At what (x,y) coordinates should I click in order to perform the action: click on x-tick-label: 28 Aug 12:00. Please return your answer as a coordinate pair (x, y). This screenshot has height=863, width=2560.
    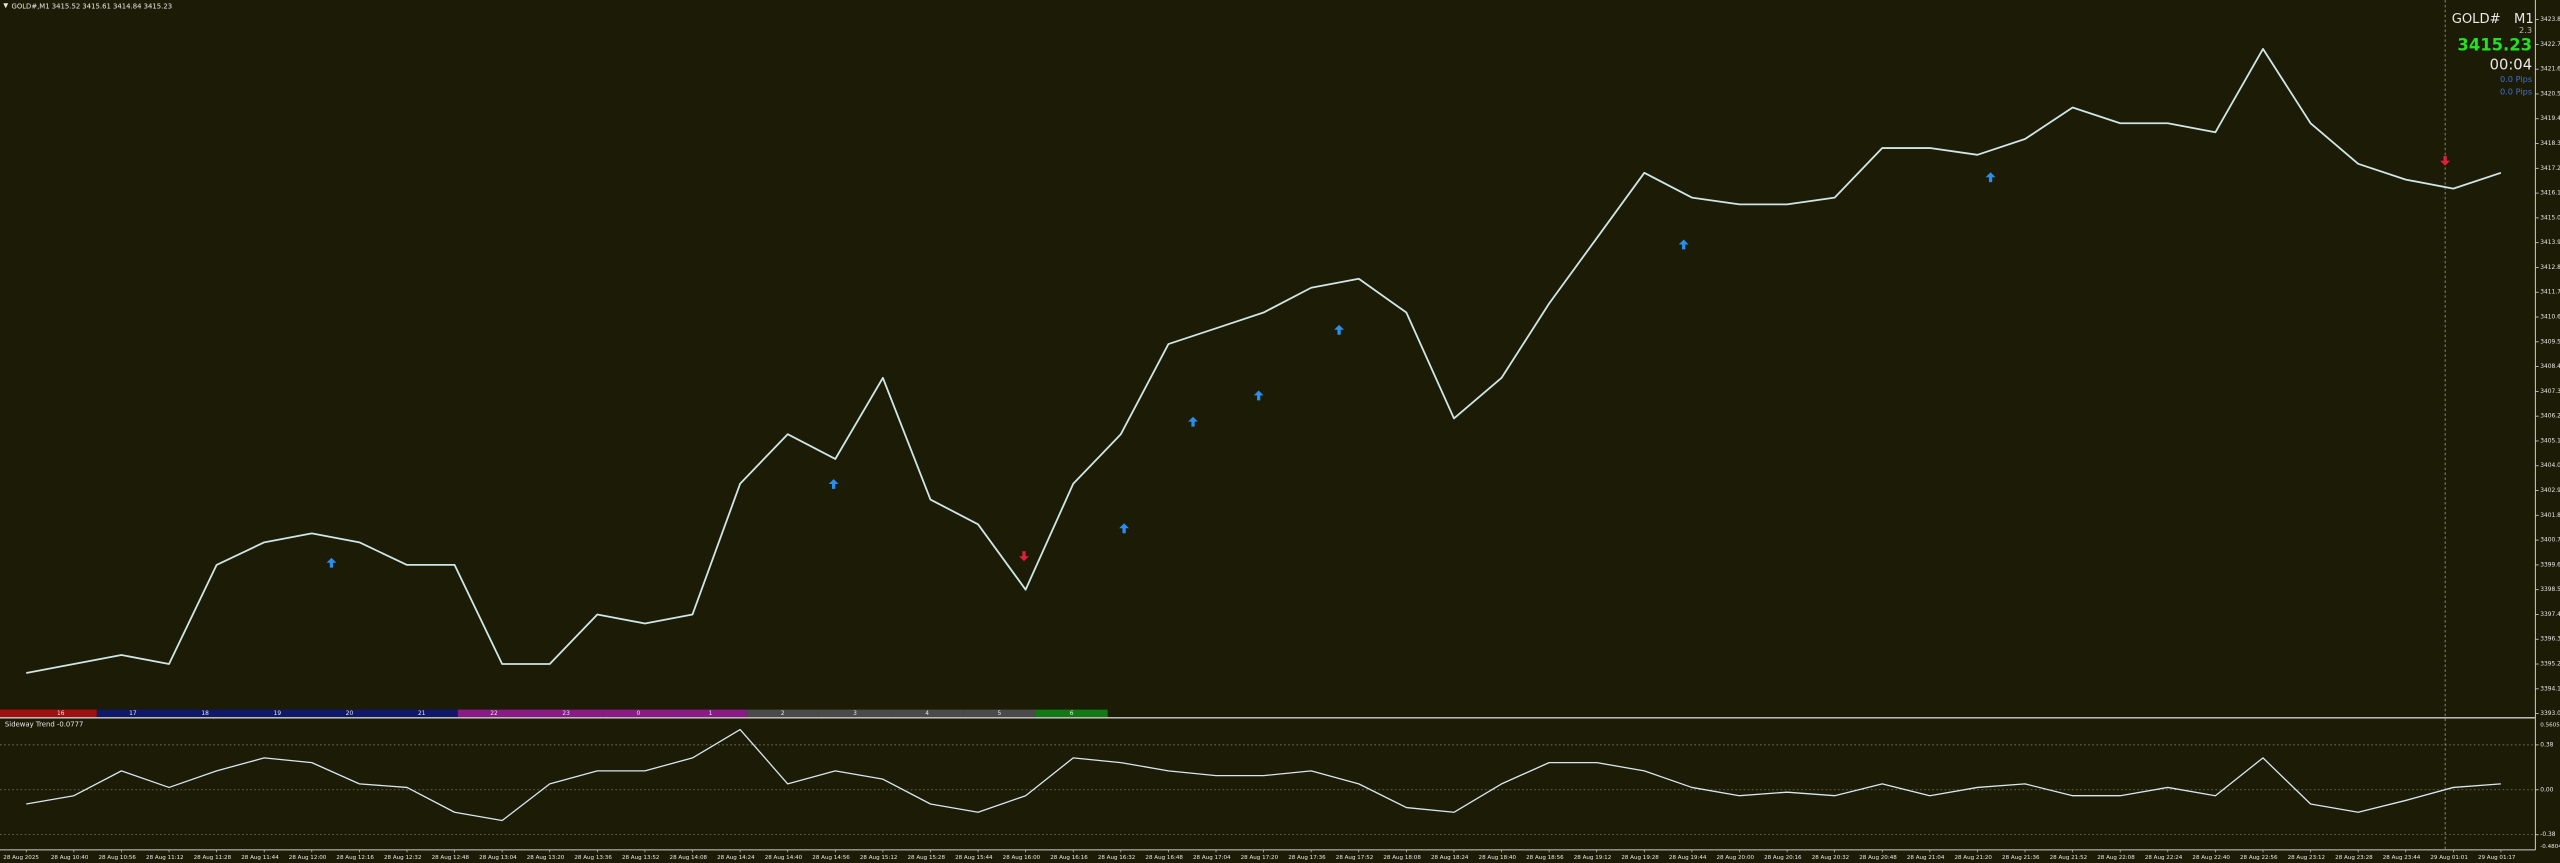
    Looking at the image, I should click on (308, 858).